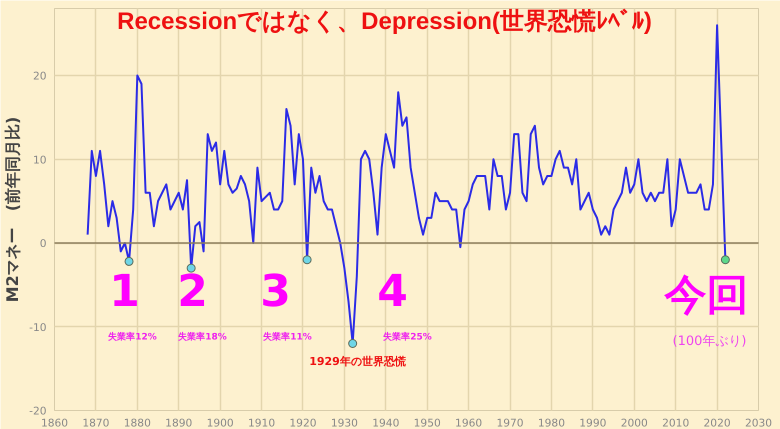  I want to click on x-tick-label: 1940, so click(386, 422).